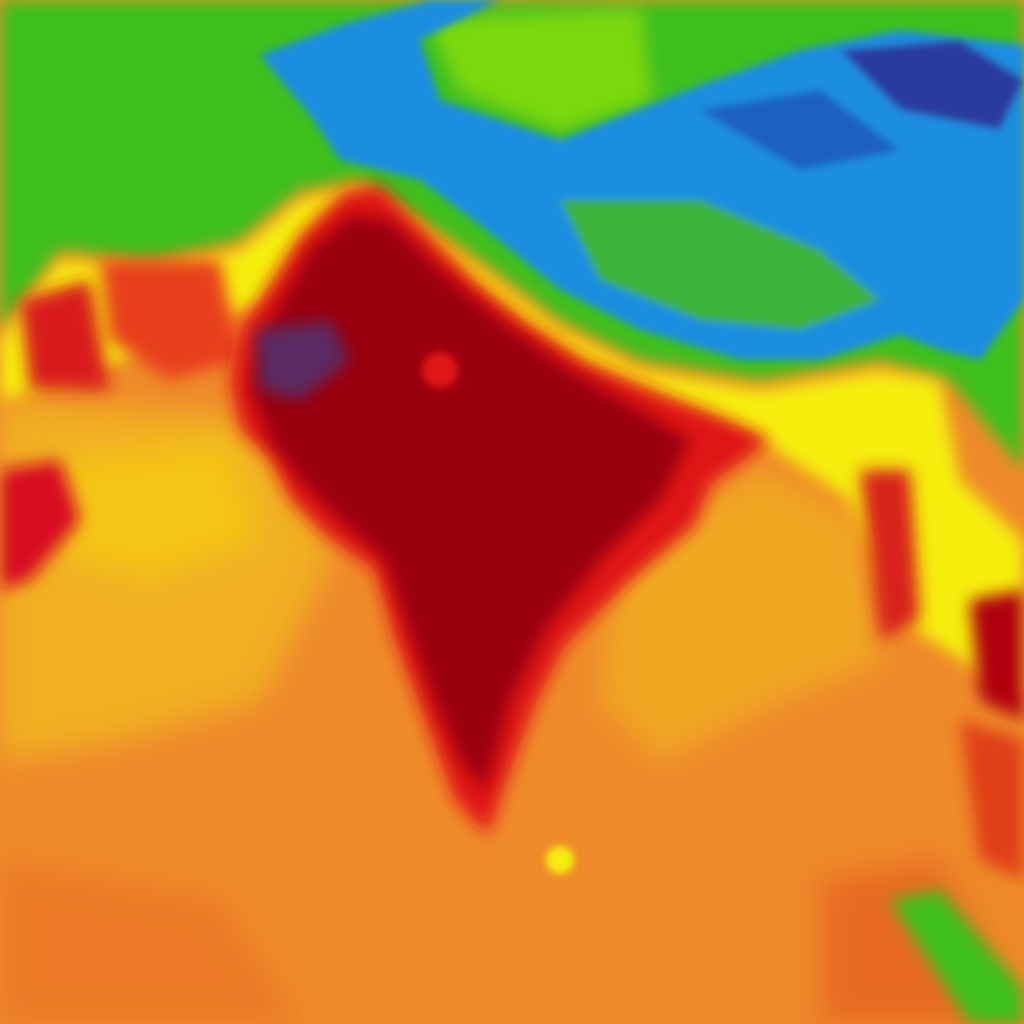 This screenshot has height=1024, width=1024. Describe the element at coordinates (942, 747) in the screenshot. I see `southeast-asia-heat` at that location.